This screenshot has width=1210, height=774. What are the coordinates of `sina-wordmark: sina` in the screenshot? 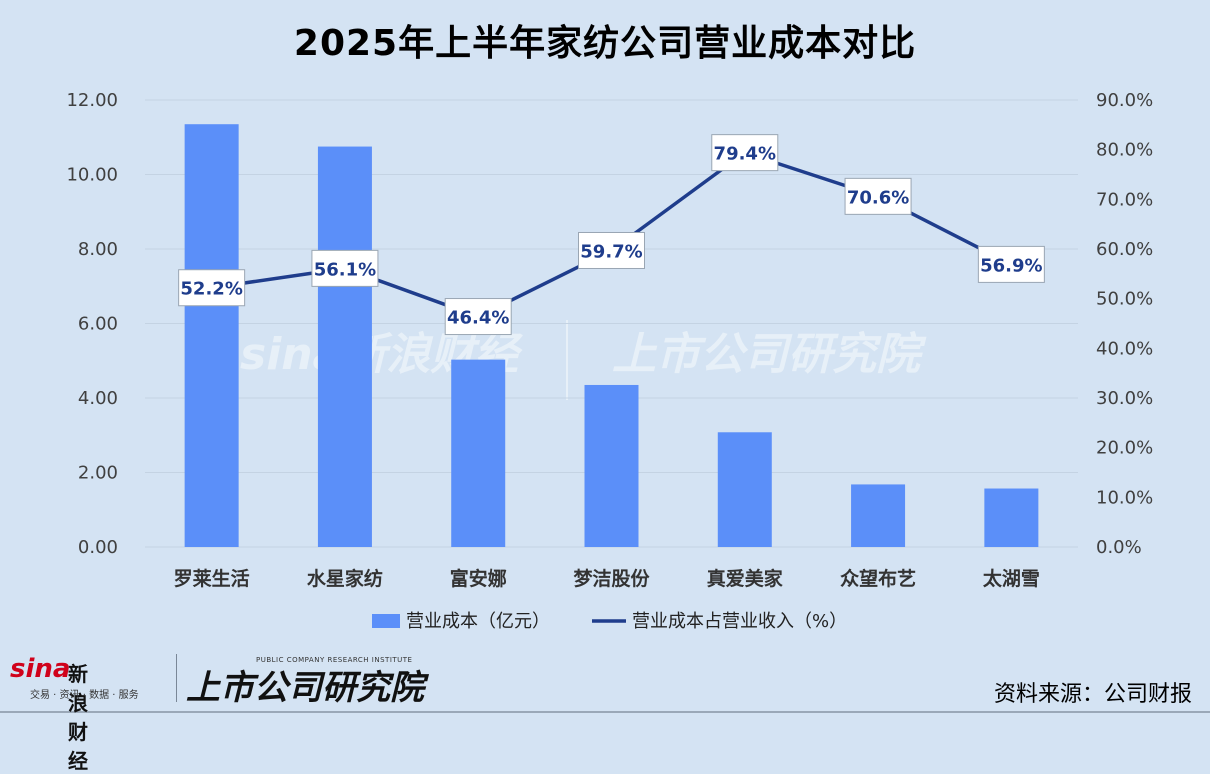 It's located at (40, 669).